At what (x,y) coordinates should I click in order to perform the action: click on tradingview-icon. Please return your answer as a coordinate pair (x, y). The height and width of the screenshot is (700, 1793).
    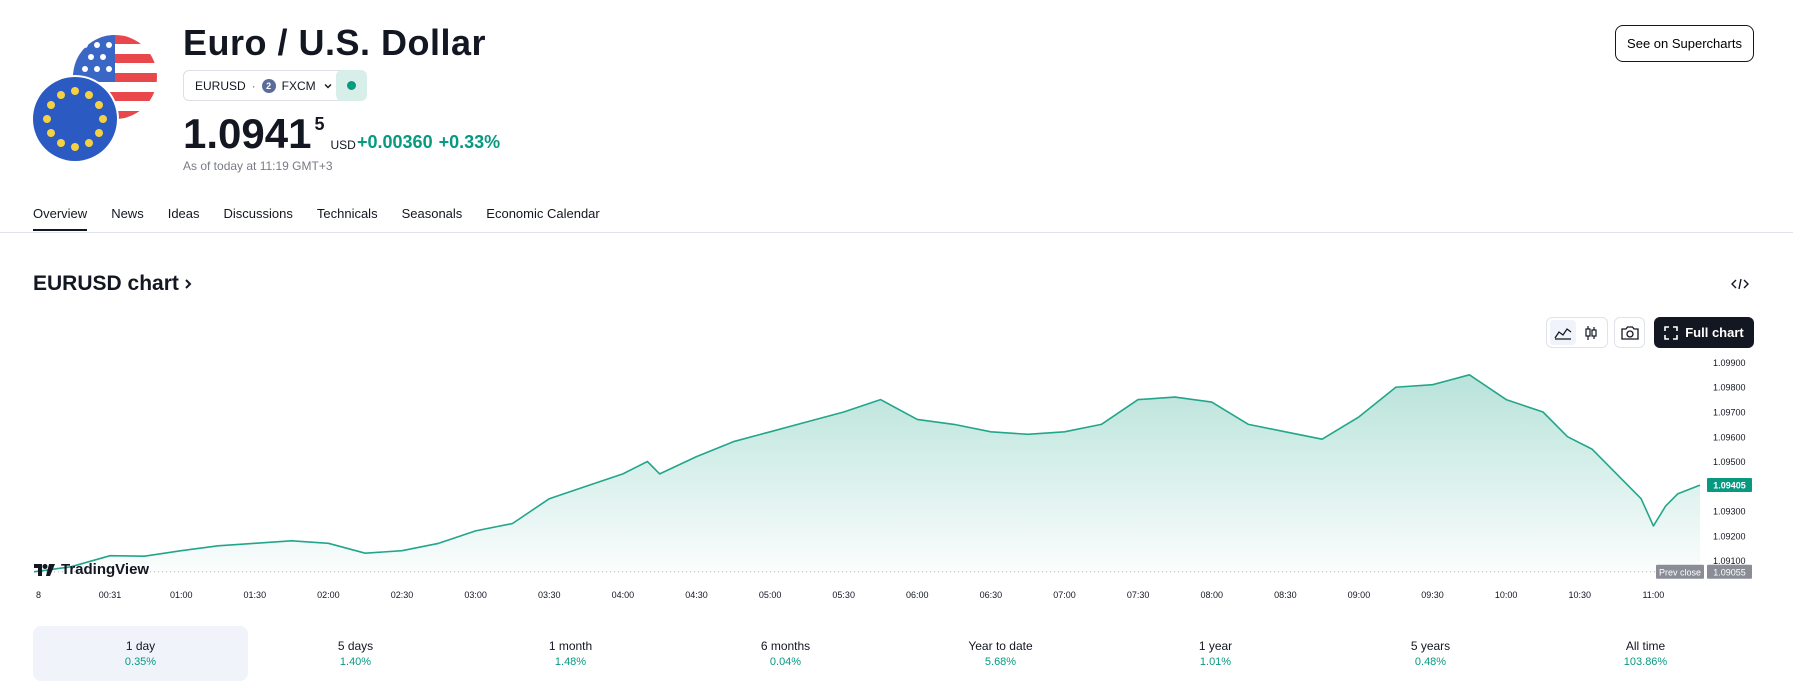
    Looking at the image, I should click on (44, 569).